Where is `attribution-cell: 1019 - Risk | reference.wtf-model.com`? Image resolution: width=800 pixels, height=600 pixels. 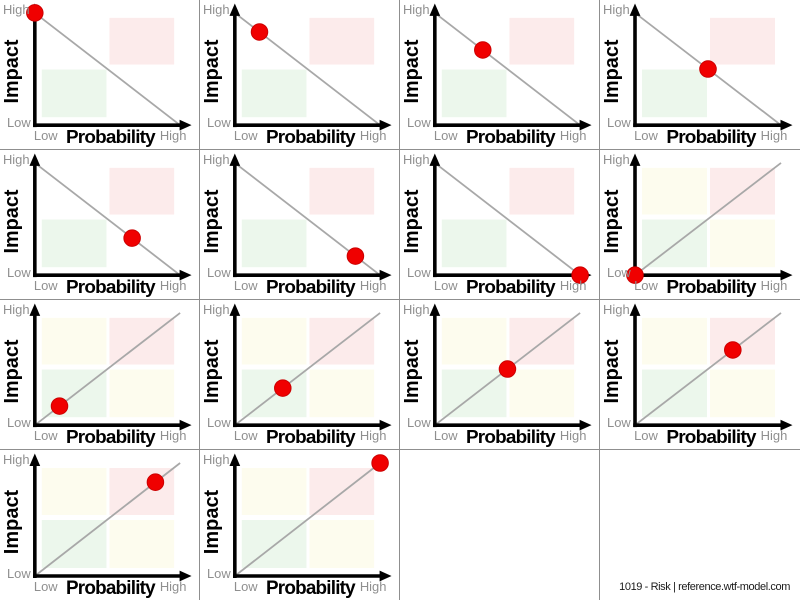 attribution-cell: 1019 - Risk | reference.wtf-model.com is located at coordinates (700, 525).